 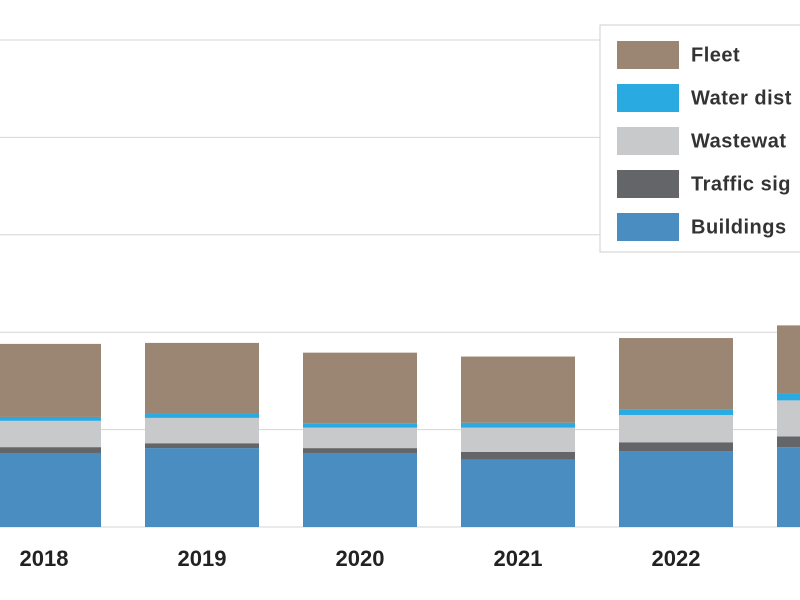 What do you see at coordinates (360, 558) in the screenshot?
I see `x-tick-label: 2020` at bounding box center [360, 558].